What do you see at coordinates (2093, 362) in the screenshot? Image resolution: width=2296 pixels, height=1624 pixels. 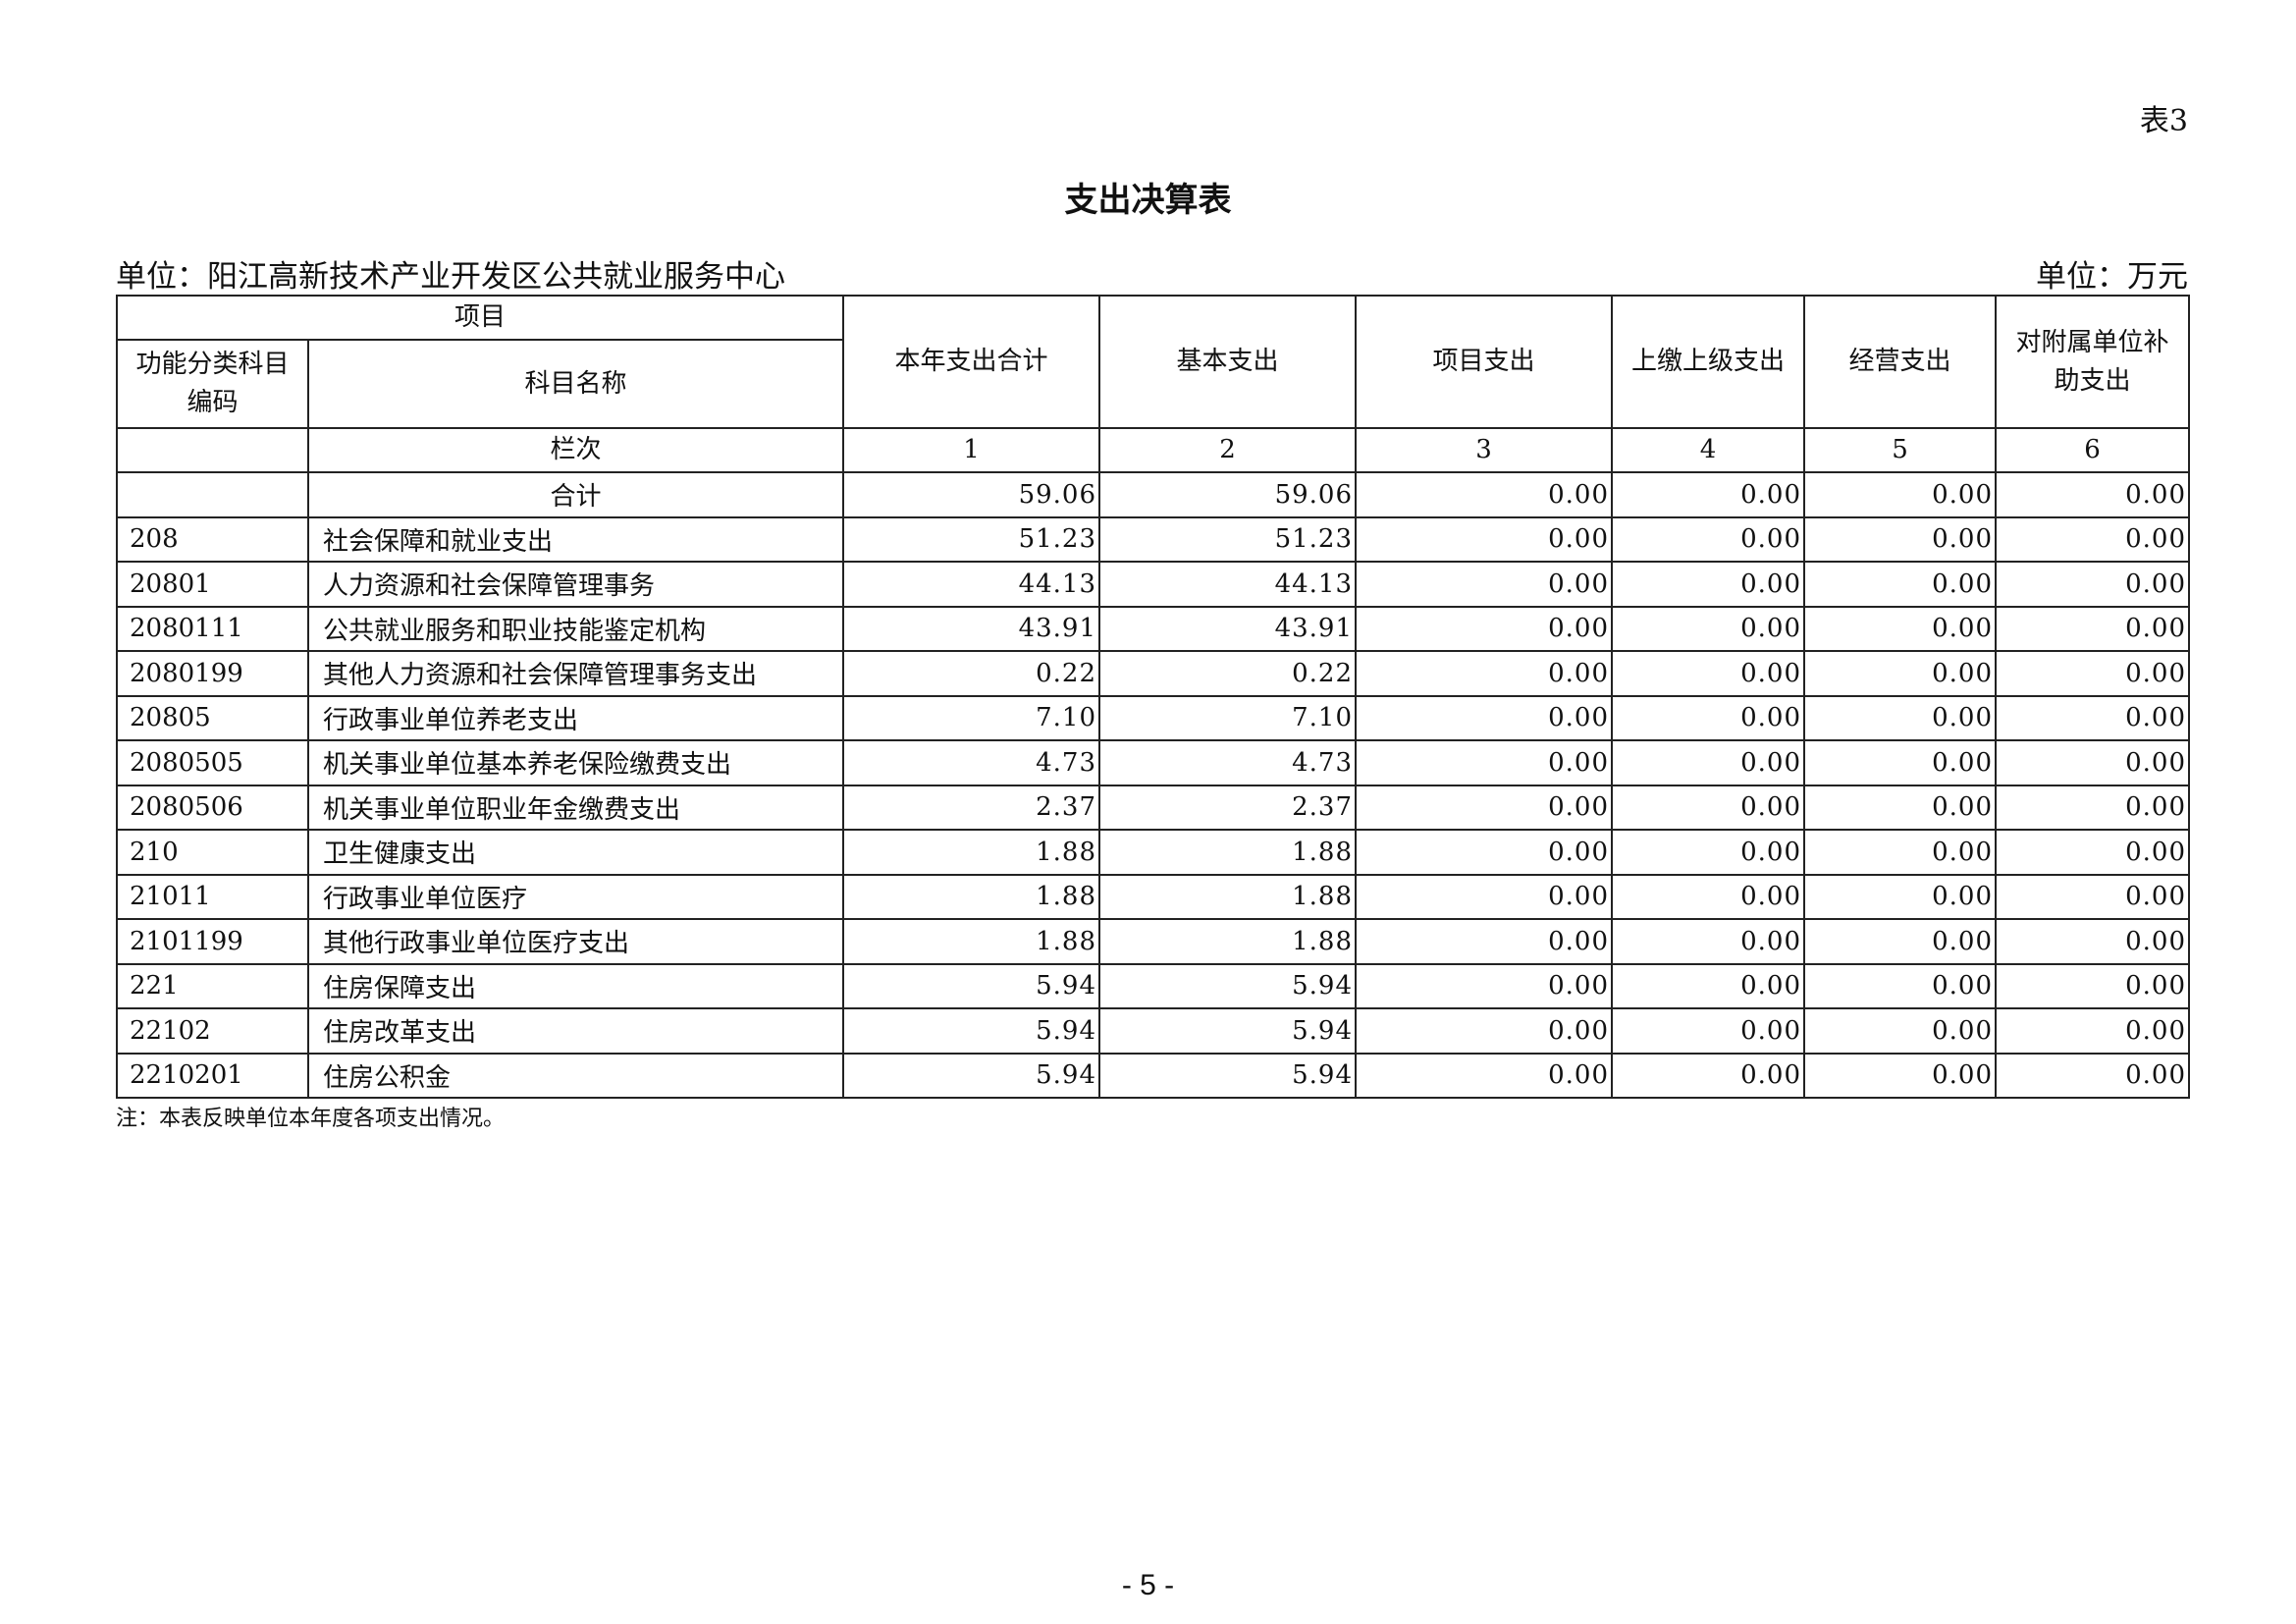 I see `header-subsidy: 对附属单位补助支出` at bounding box center [2093, 362].